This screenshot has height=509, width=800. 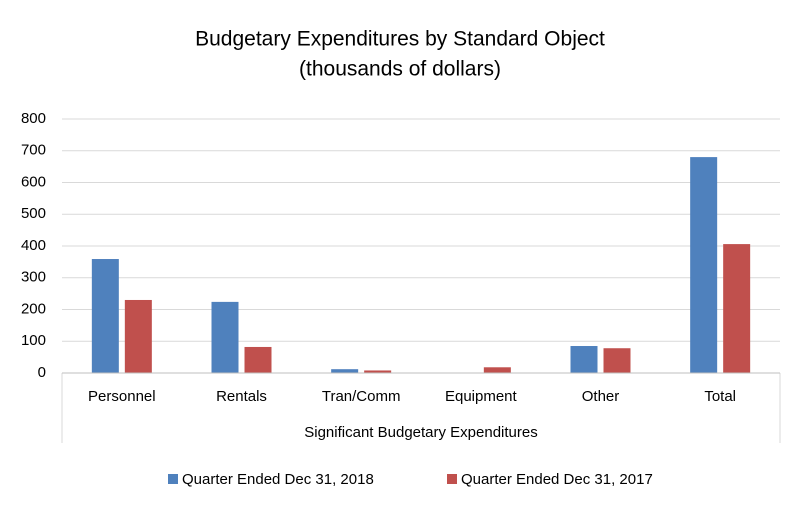 What do you see at coordinates (33, 277) in the screenshot?
I see `y-tick-label: 300` at bounding box center [33, 277].